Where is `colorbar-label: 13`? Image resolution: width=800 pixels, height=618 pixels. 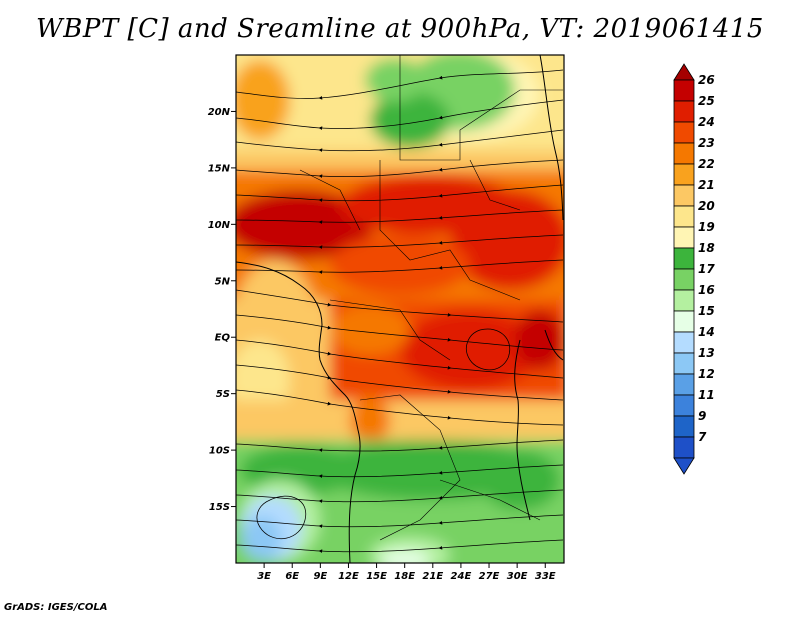 colorbar-label: 13 is located at coordinates (706, 353).